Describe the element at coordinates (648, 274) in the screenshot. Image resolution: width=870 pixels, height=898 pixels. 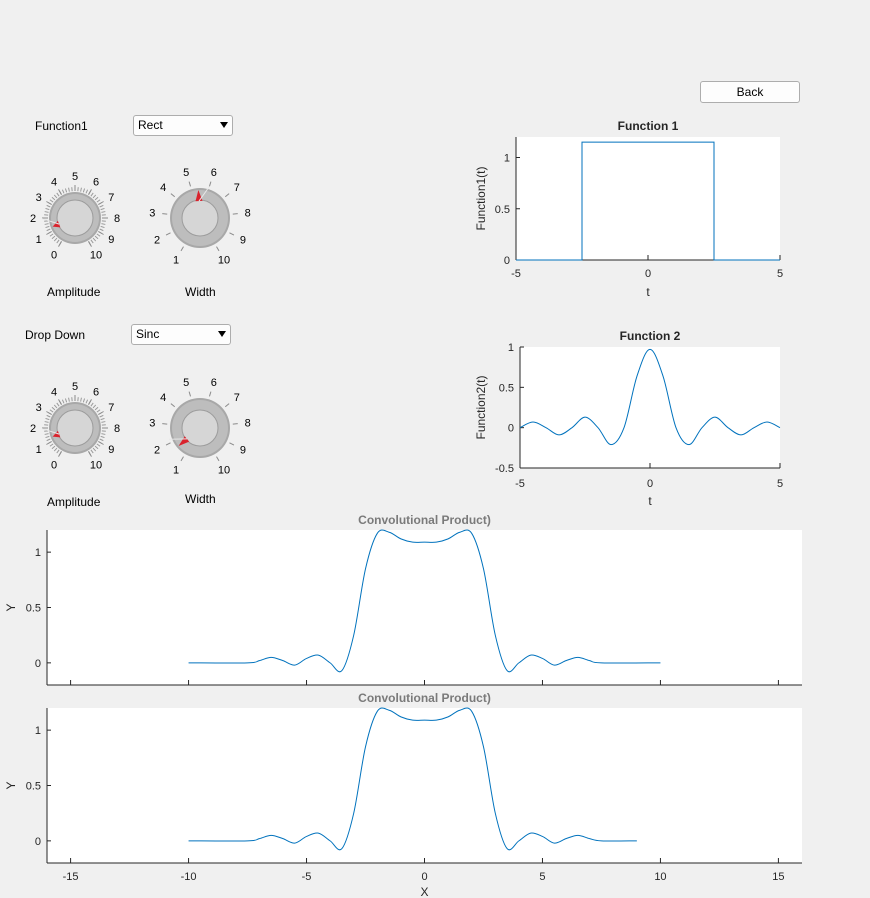
I see `x-tick-label: 0` at that location.